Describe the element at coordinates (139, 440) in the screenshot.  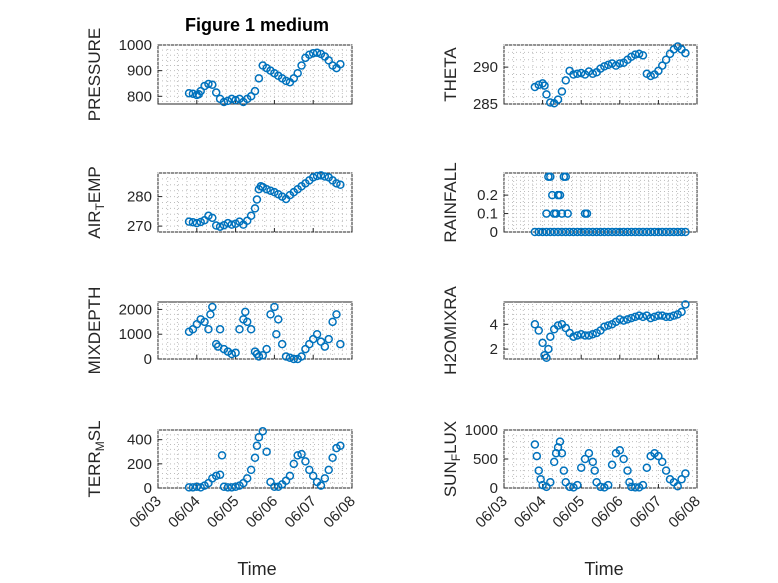
I see `y-tick-label: 400` at that location.